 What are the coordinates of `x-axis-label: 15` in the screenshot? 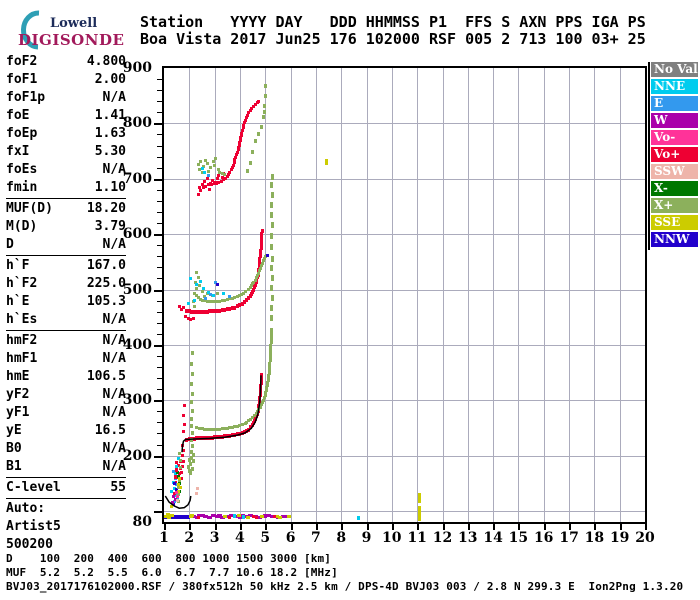 It's located at (518, 538).